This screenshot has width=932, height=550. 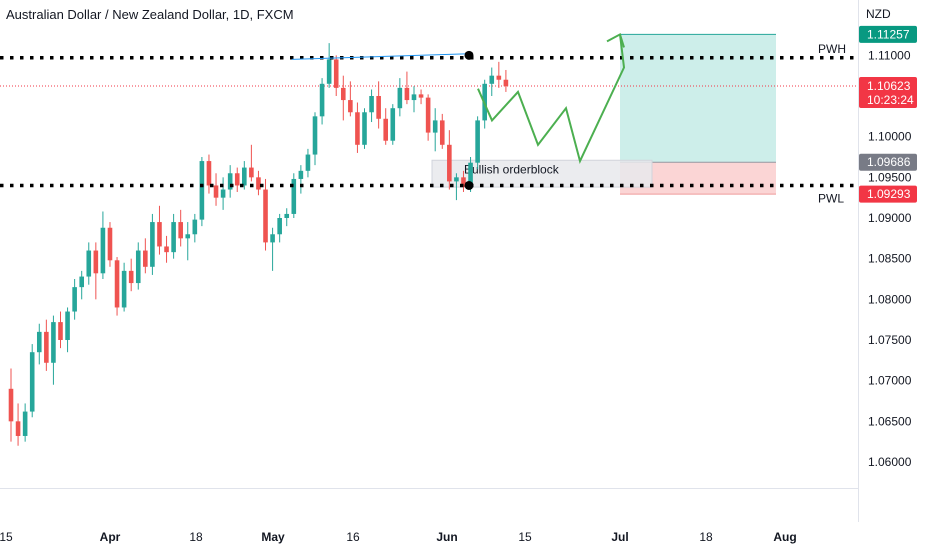 I want to click on bullish-orderblock-label: Bullish orderblock, so click(x=512, y=169).